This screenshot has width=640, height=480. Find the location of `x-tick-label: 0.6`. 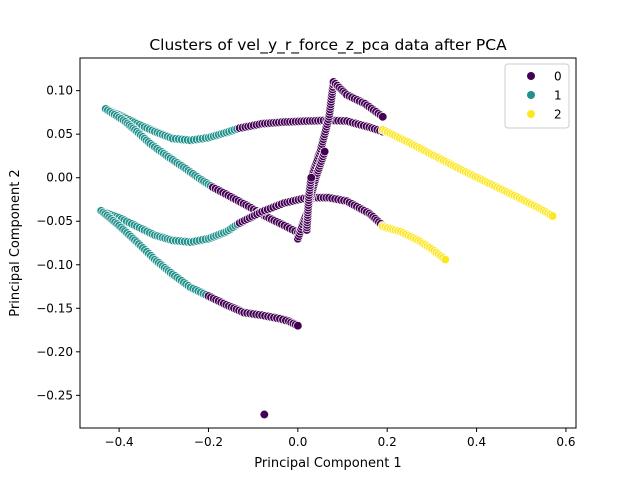

x-tick-label: 0.6 is located at coordinates (565, 442).